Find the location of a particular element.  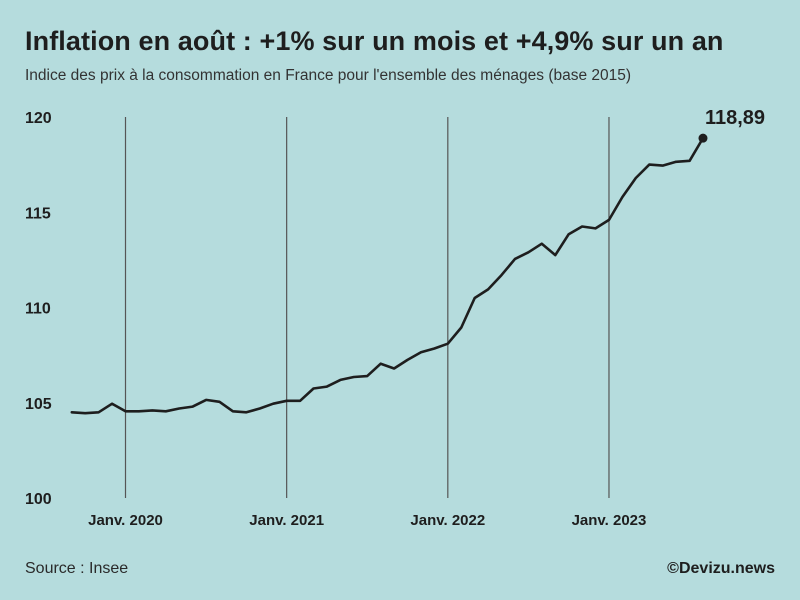

end-point-marker is located at coordinates (703, 138).